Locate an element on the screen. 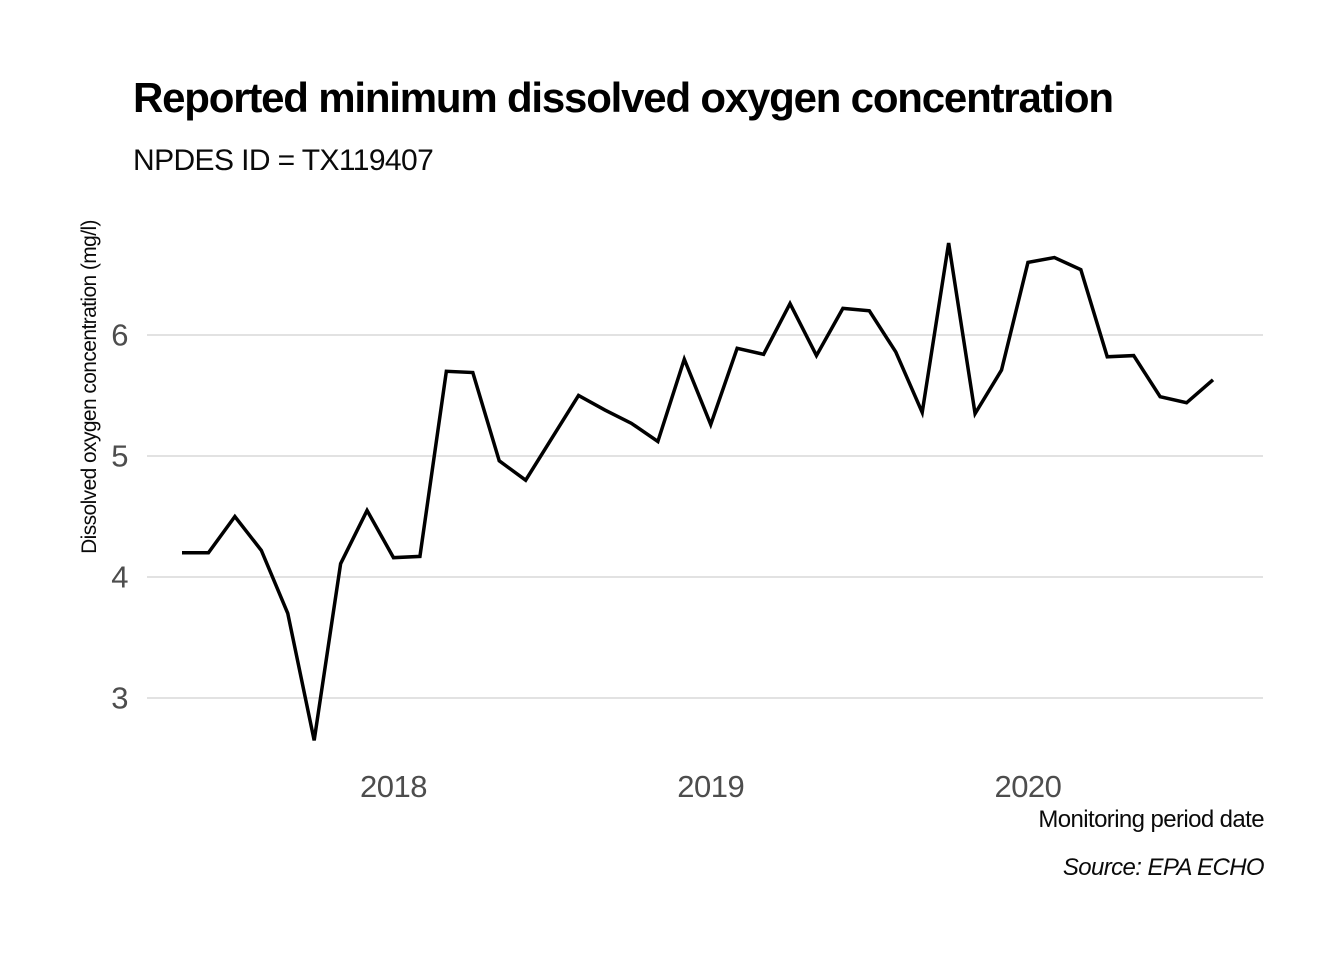 The image size is (1344, 960). y-tick-label: 5 is located at coordinates (119, 456).